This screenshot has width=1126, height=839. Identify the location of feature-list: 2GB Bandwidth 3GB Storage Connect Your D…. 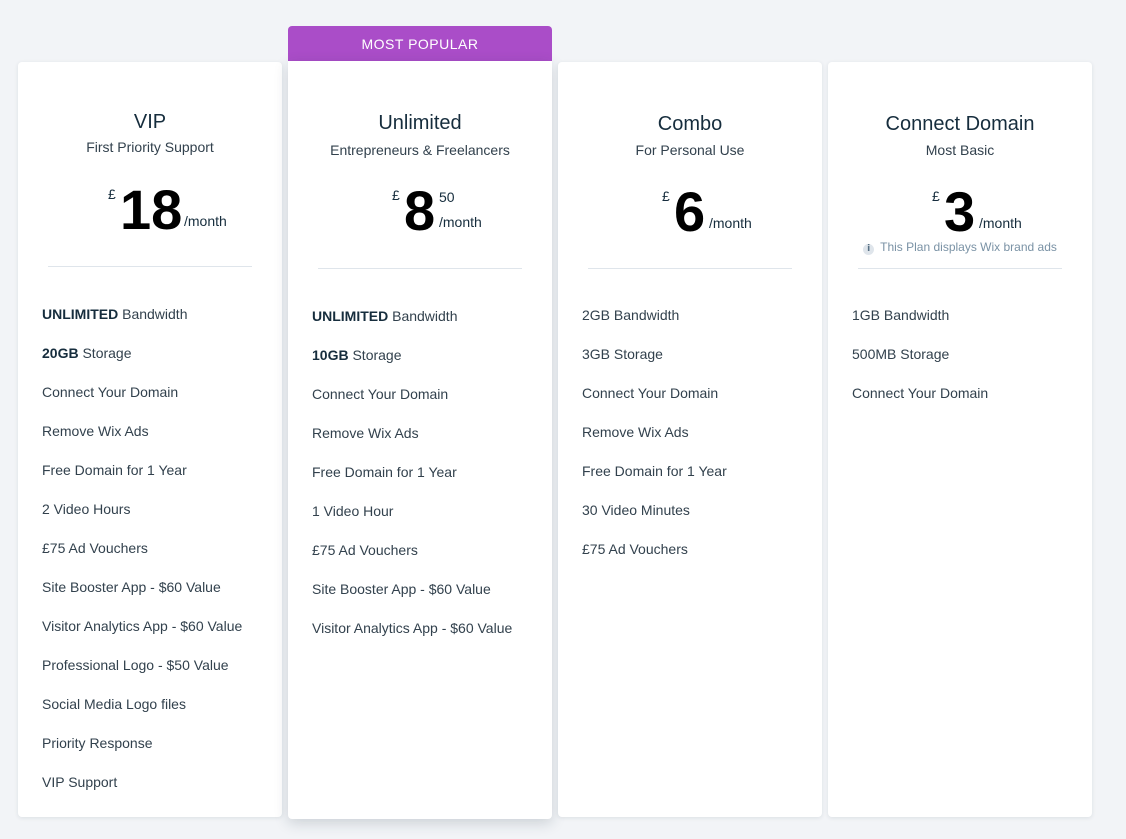
(697, 443).